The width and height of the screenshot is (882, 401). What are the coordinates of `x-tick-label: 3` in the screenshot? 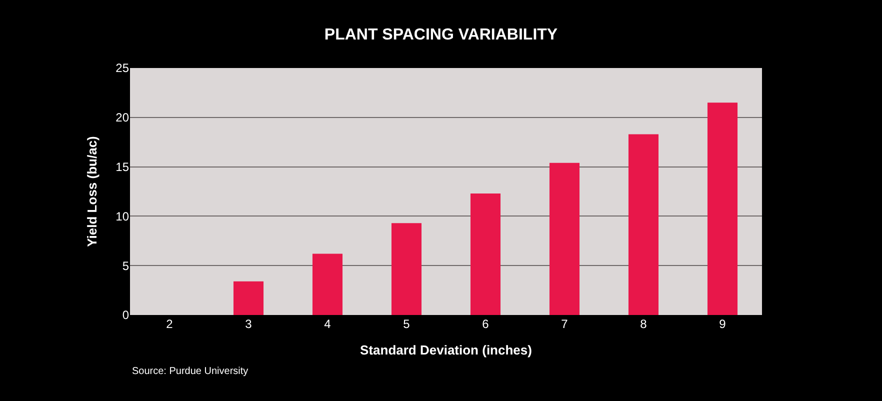 It's located at (248, 324).